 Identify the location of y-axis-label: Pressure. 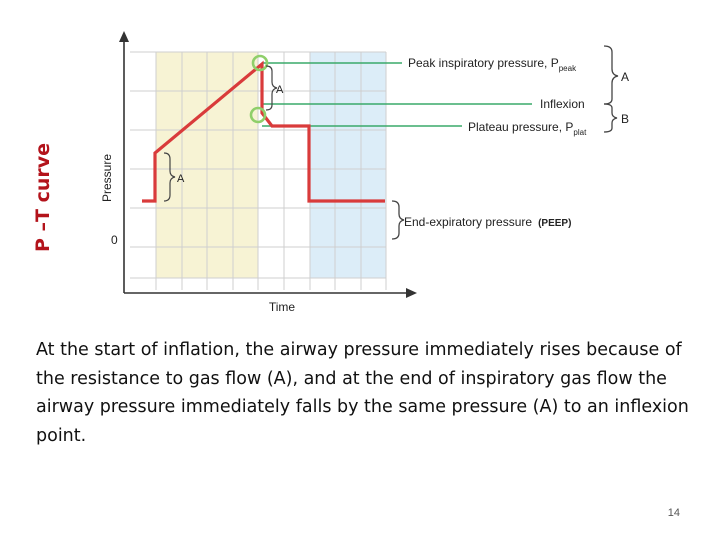
(107, 178).